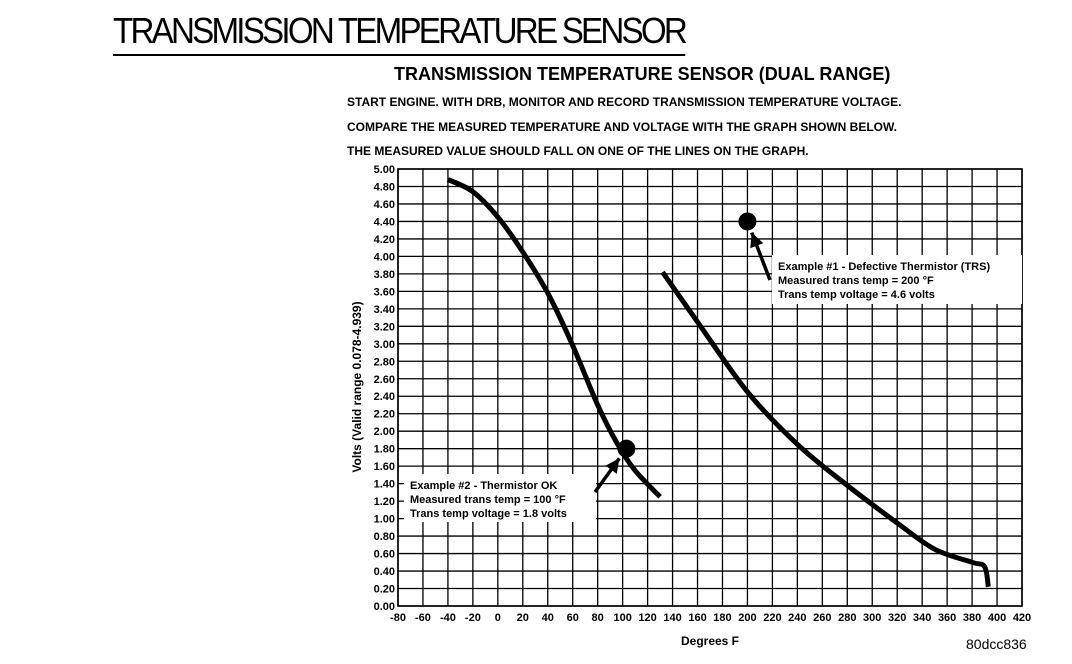 This screenshot has height=664, width=1072. What do you see at coordinates (384, 467) in the screenshot?
I see `y-tick-label: 1.60` at bounding box center [384, 467].